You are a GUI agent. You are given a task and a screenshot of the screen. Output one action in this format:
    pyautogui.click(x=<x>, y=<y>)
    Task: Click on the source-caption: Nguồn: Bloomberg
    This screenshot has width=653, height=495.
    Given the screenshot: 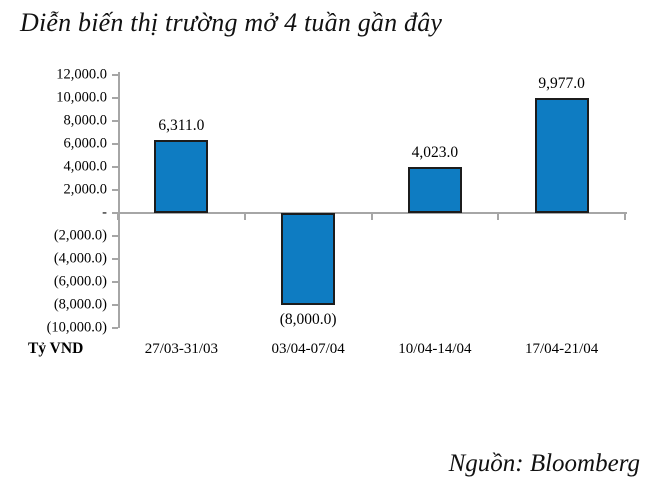 What is the action you would take?
    pyautogui.click(x=544, y=463)
    